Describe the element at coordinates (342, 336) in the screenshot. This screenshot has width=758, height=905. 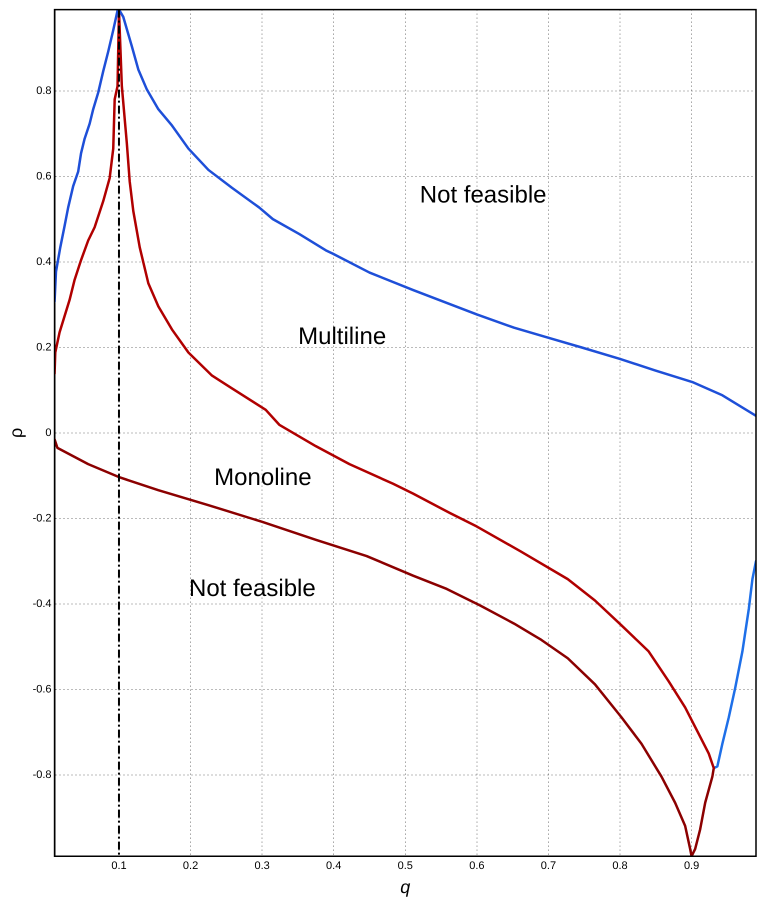
I see `annotation: Multiline` at that location.